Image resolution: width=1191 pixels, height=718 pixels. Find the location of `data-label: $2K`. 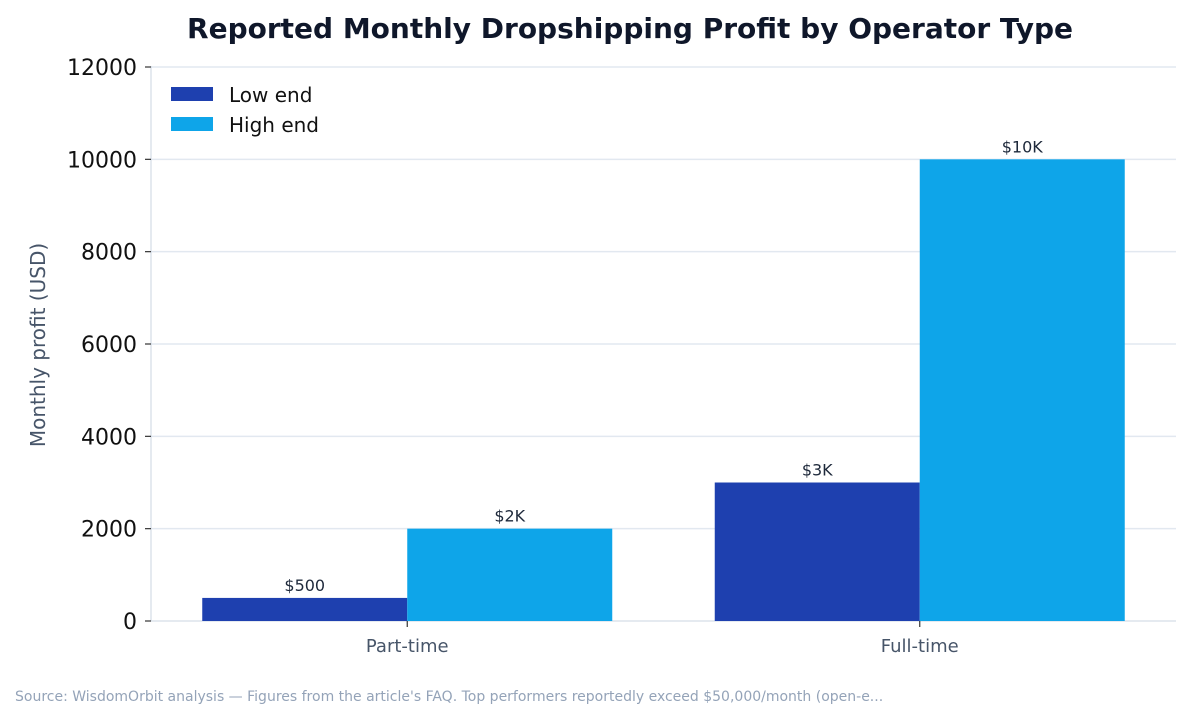

data-label: $2K is located at coordinates (509, 516).